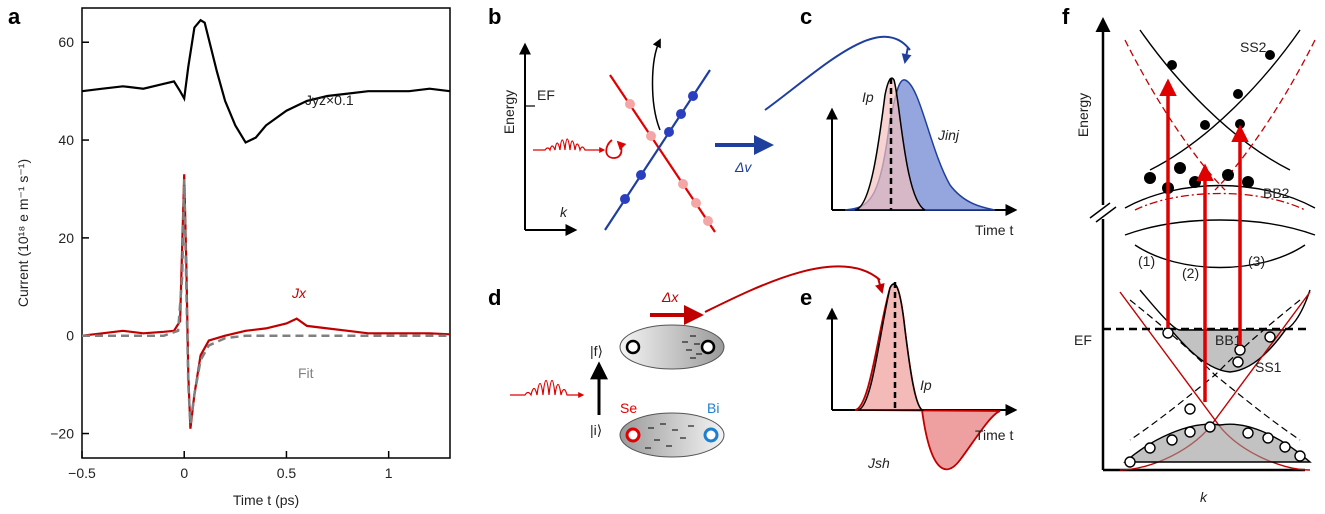  What do you see at coordinates (306, 373) in the screenshot?
I see `annotation-fit: Fit` at bounding box center [306, 373].